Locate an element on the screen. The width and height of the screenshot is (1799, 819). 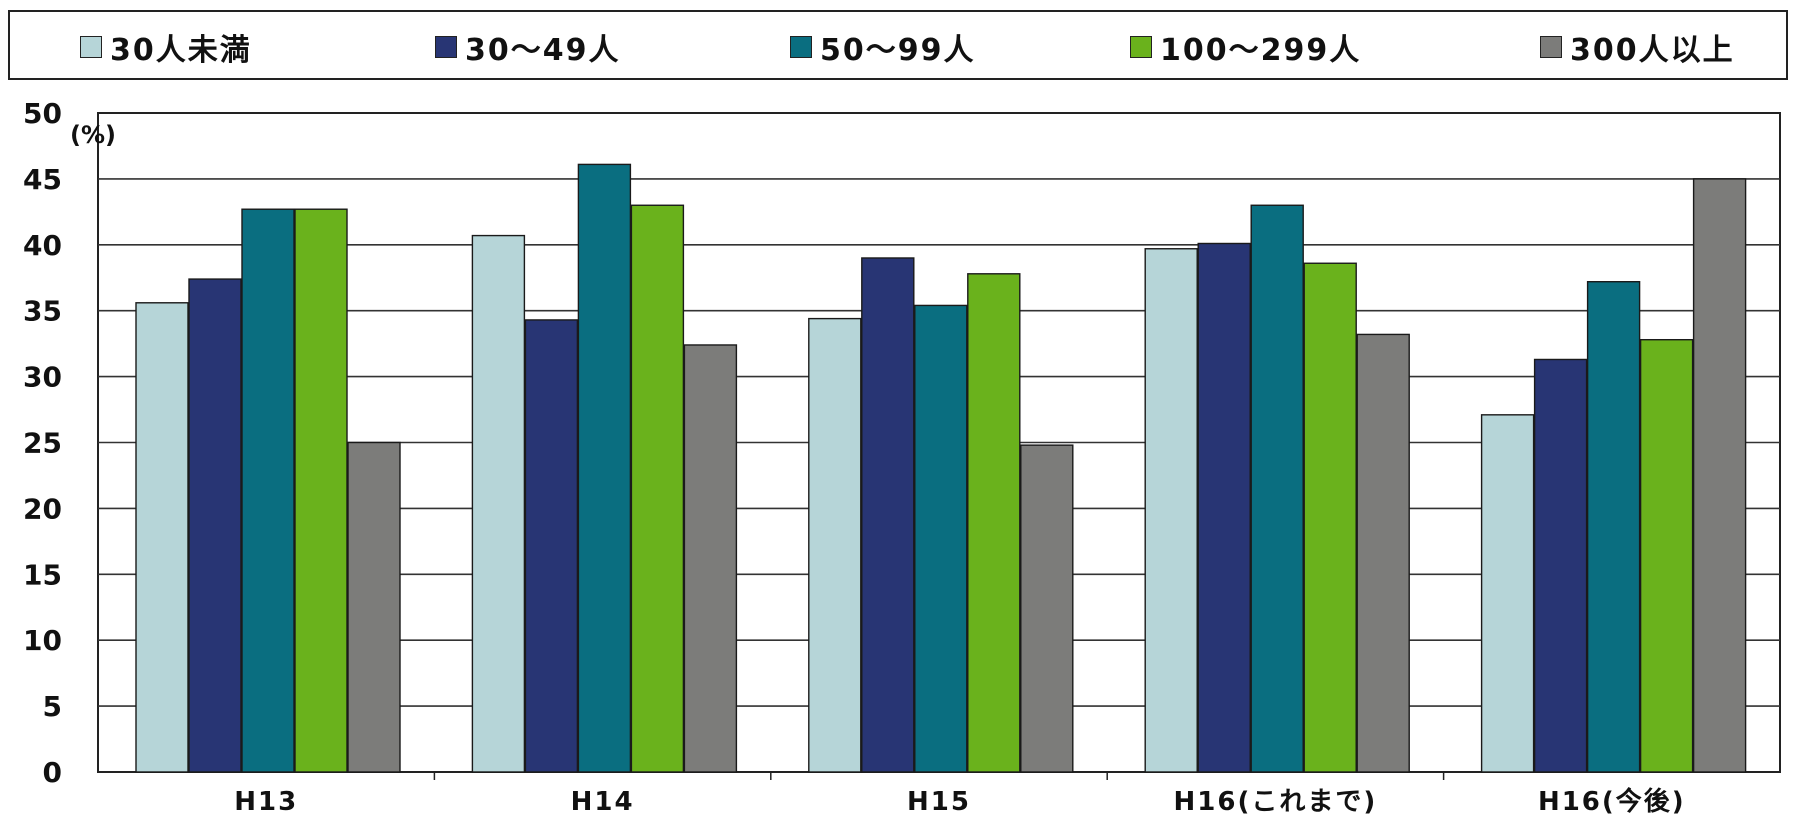
legend-item-30-49: 30～49人 is located at coordinates (528, 47).